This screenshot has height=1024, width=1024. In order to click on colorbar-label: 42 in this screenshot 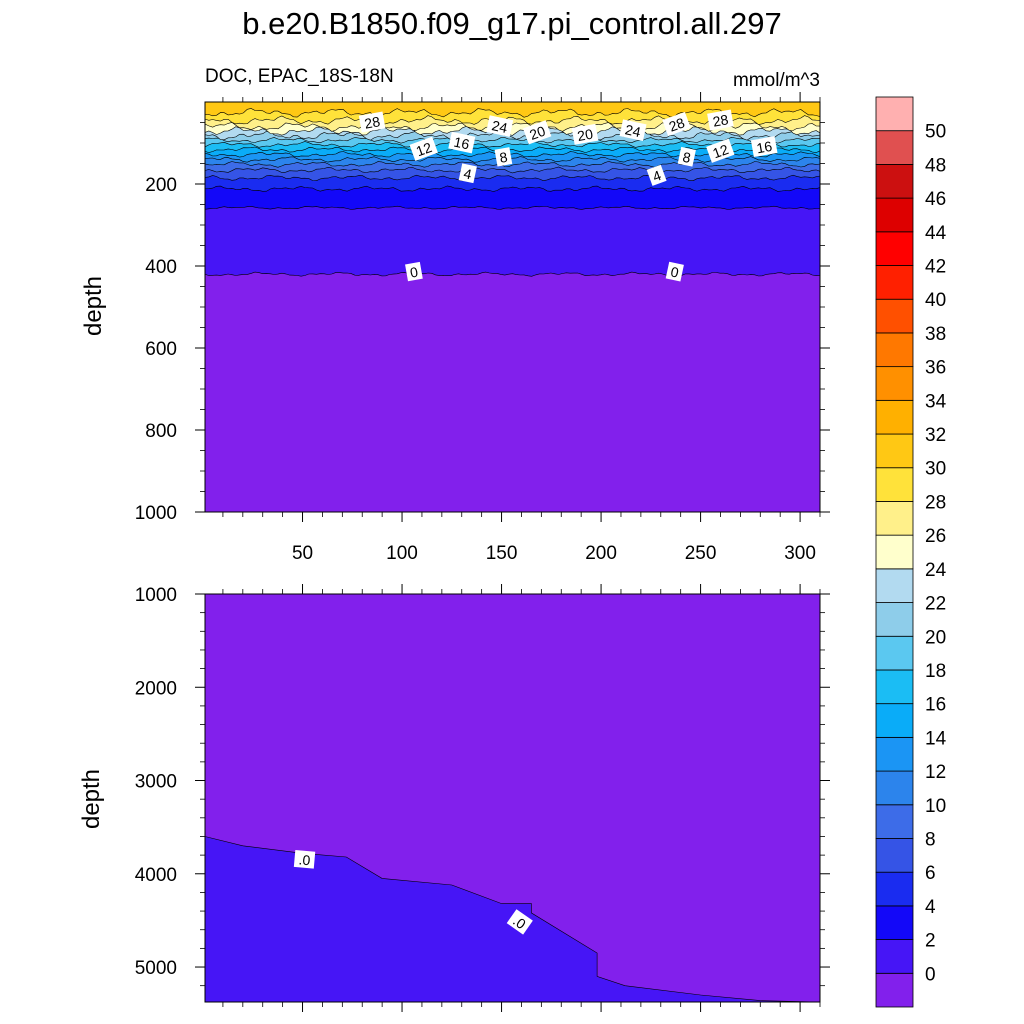, I will do `click(935, 267)`.